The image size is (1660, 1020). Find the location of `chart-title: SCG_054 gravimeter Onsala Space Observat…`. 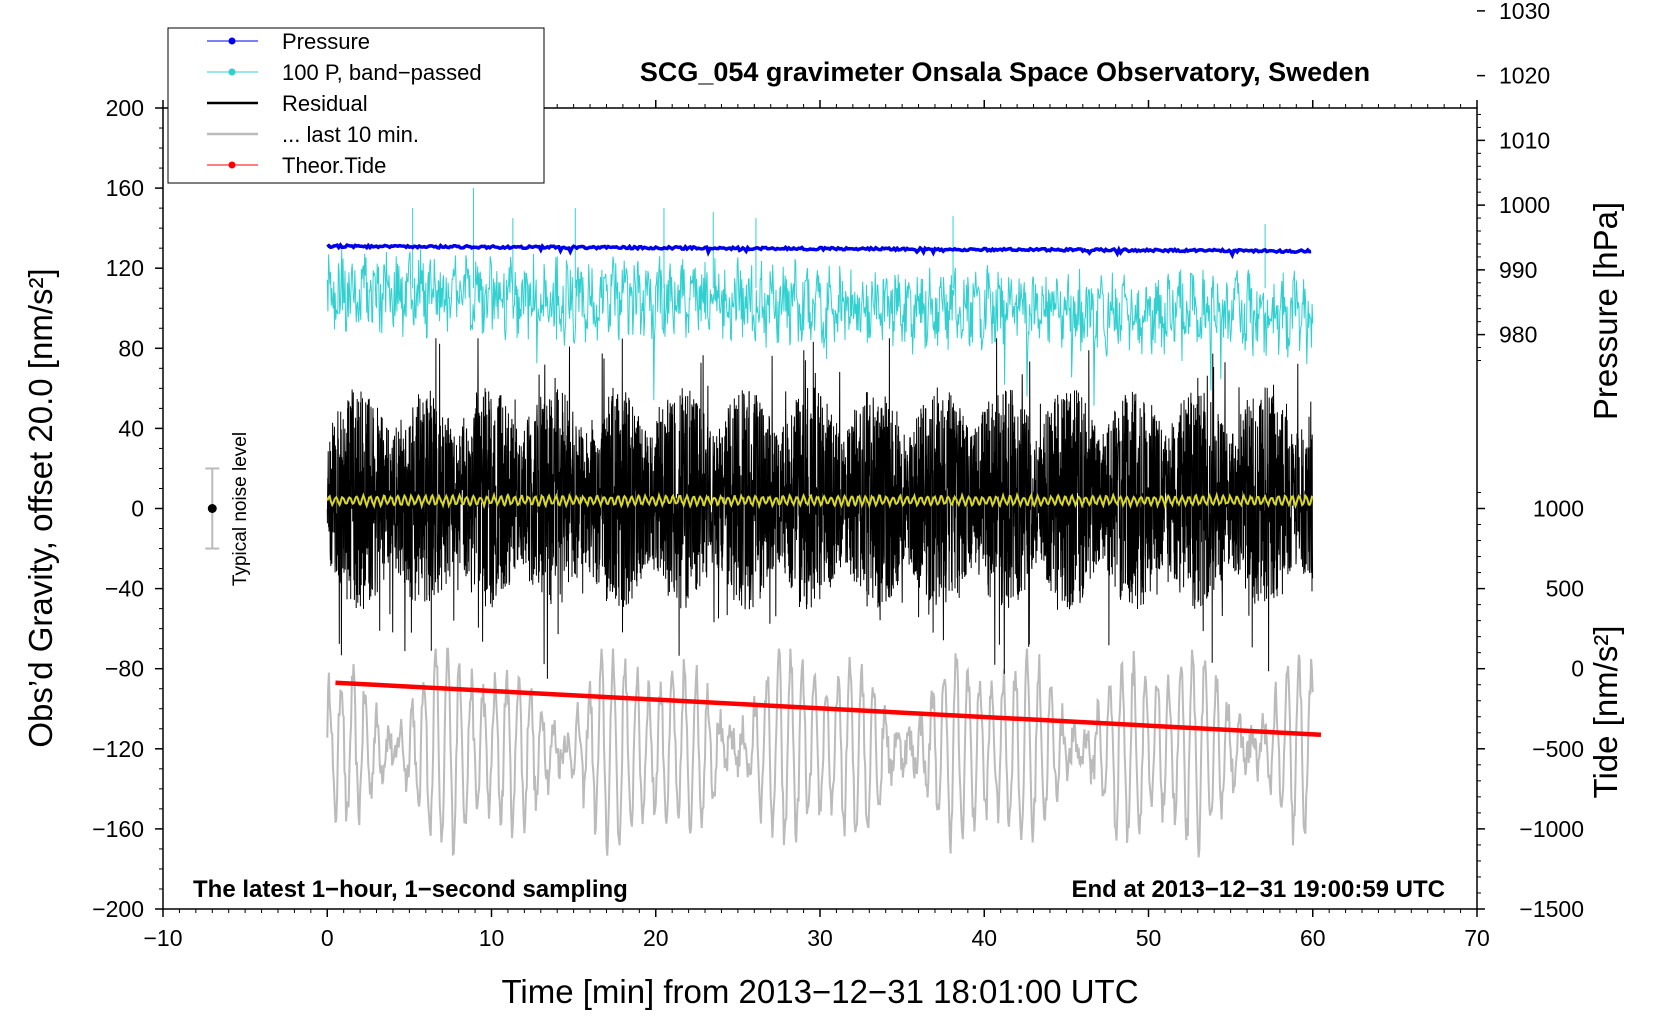

chart-title: SCG_054 gravimeter Onsala Space Observat… is located at coordinates (1005, 72).